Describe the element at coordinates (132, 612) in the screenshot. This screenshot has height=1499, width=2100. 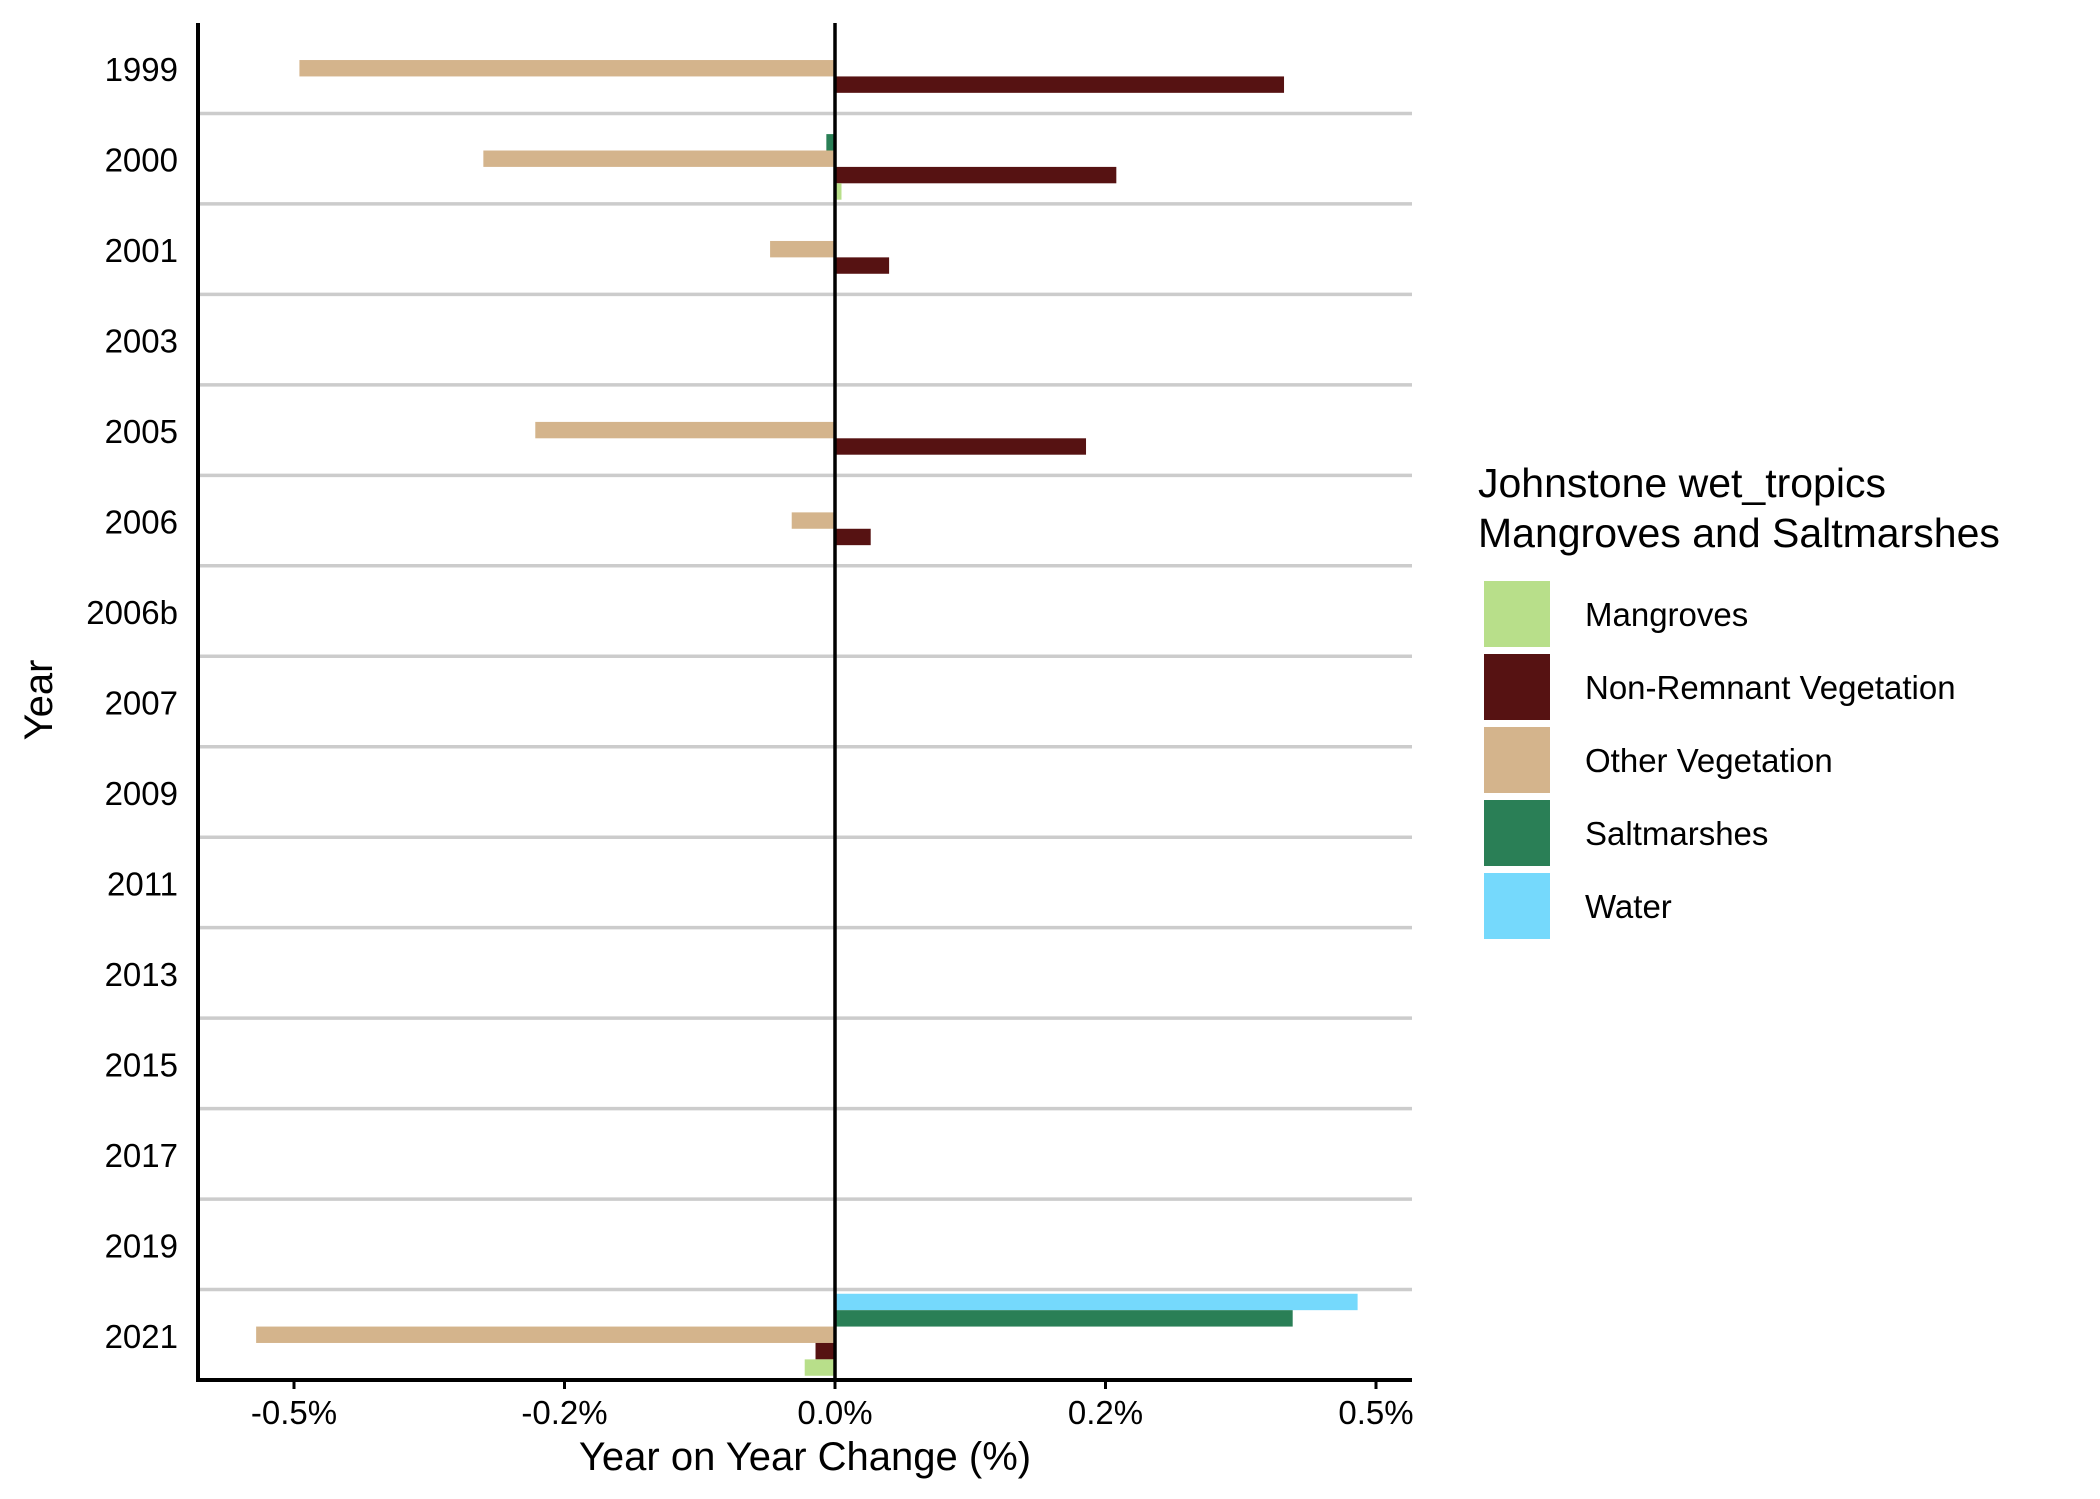
I see `y-tick-label: 2006b` at that location.